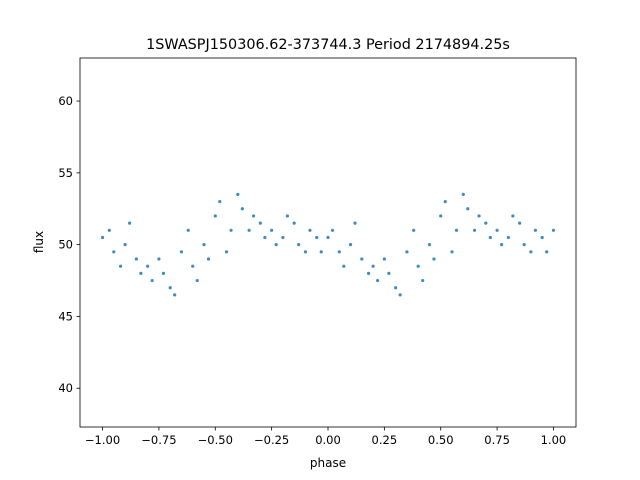  Describe the element at coordinates (497, 440) in the screenshot. I see `x-tick-label: 0.75` at that location.